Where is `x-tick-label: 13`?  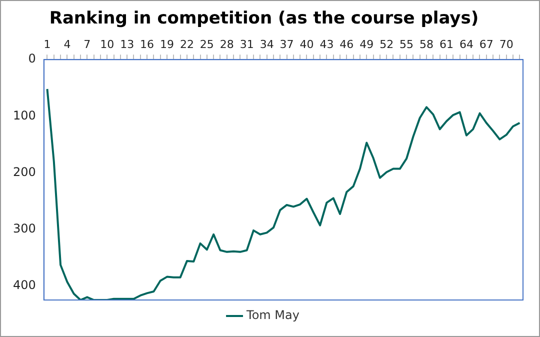 x-tick-label: 13 is located at coordinates (127, 44).